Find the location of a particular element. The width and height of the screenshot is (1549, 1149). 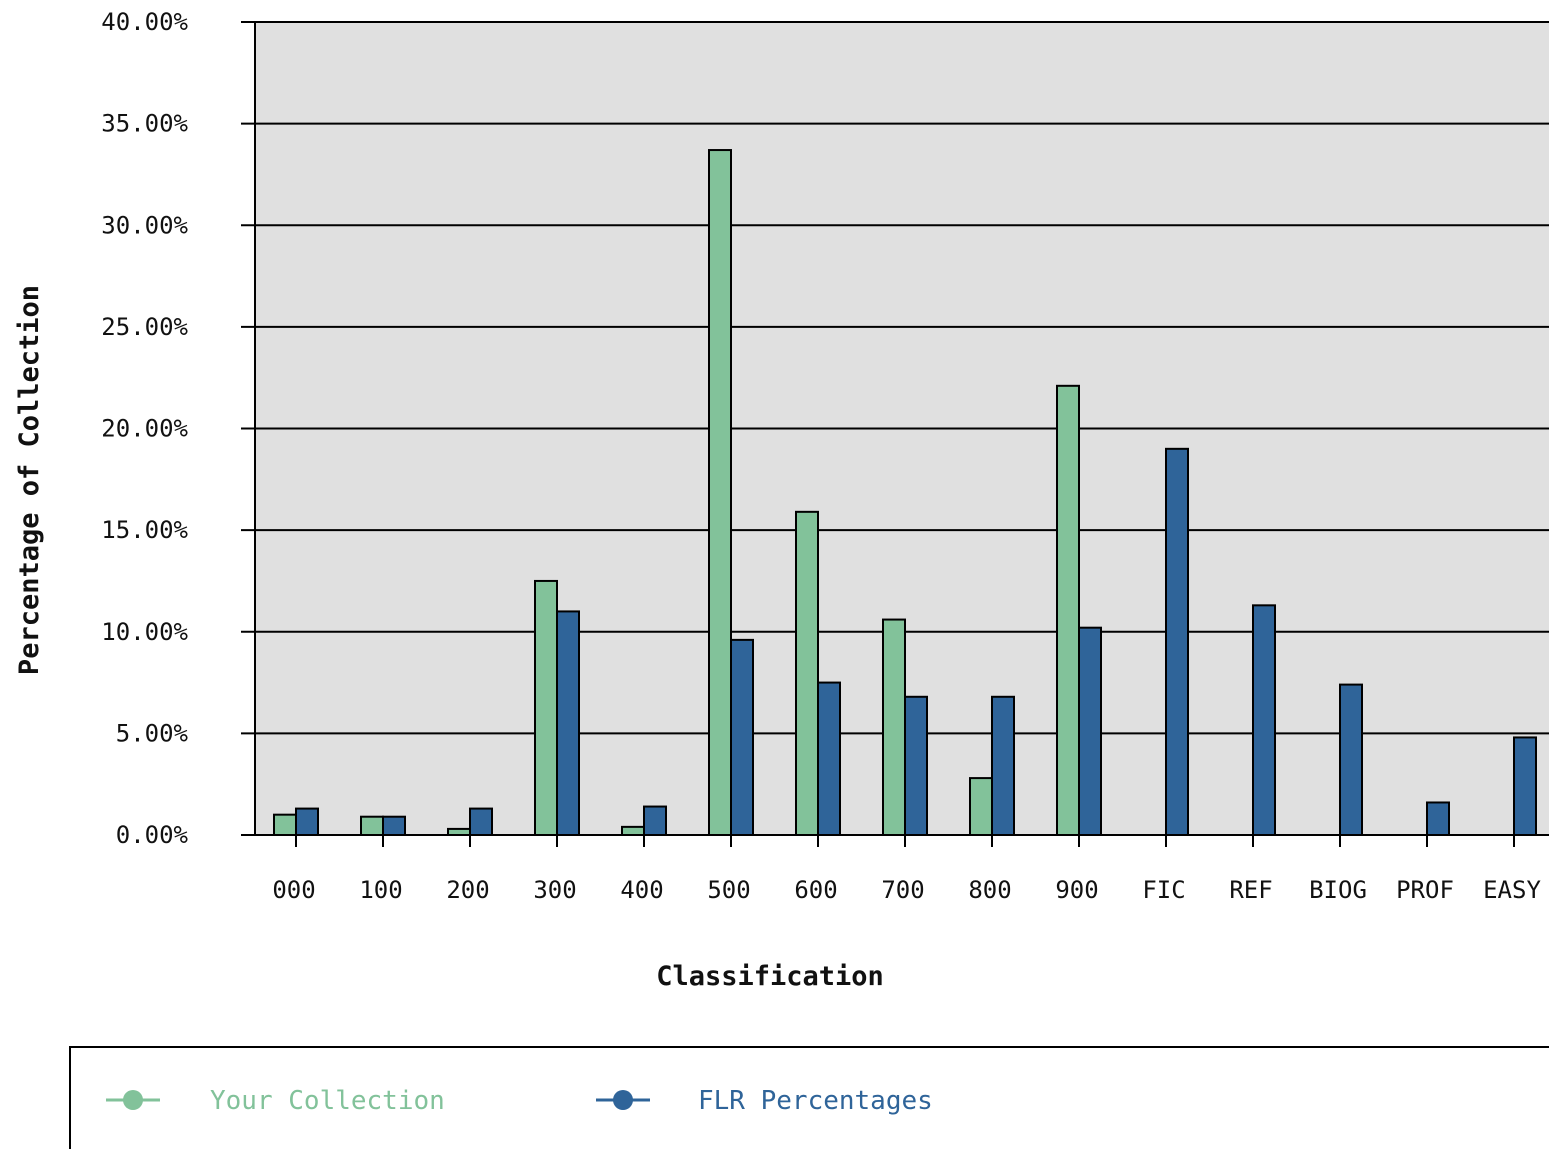

y-tick-label: 30.00% is located at coordinates (144, 225).